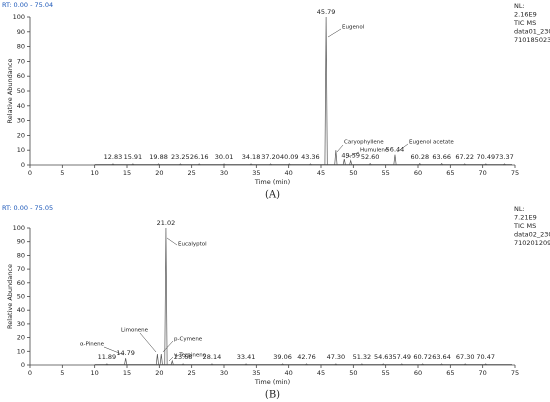 Image resolution: width=550 pixels, height=402 pixels. What do you see at coordinates (364, 143) in the screenshot?
I see `compound-label: Caryophyllene` at bounding box center [364, 143].